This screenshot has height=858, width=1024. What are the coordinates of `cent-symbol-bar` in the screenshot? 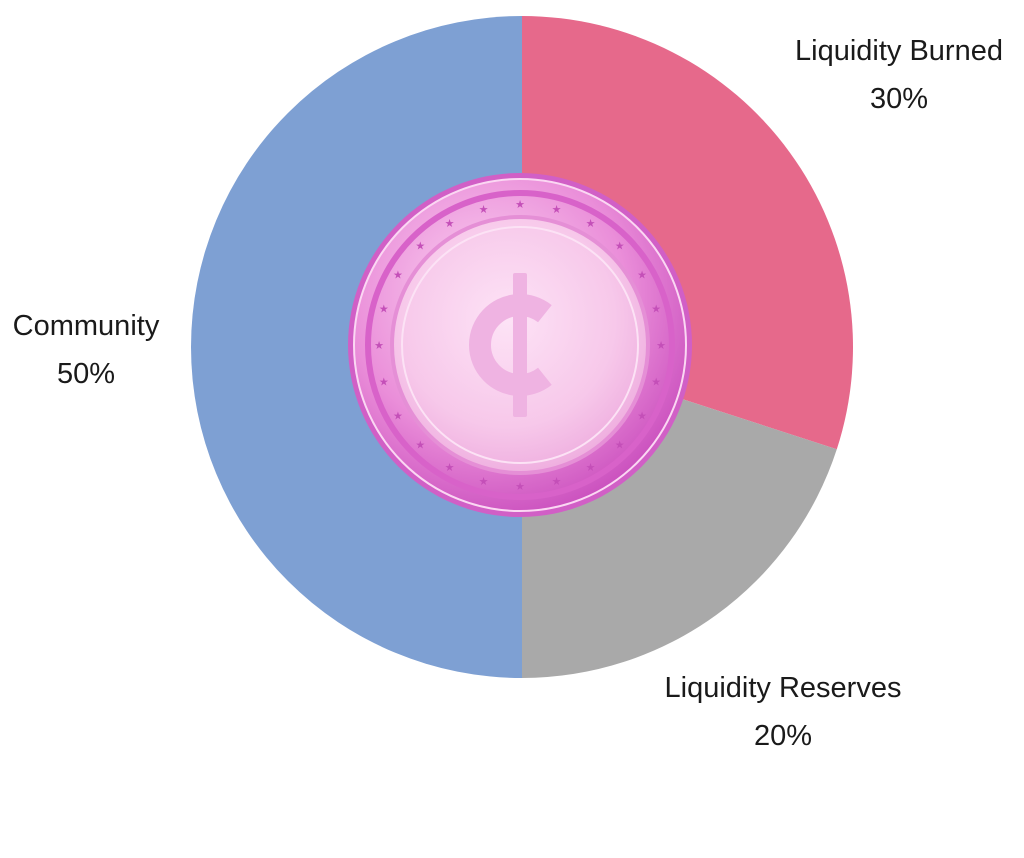 It's located at (520, 345).